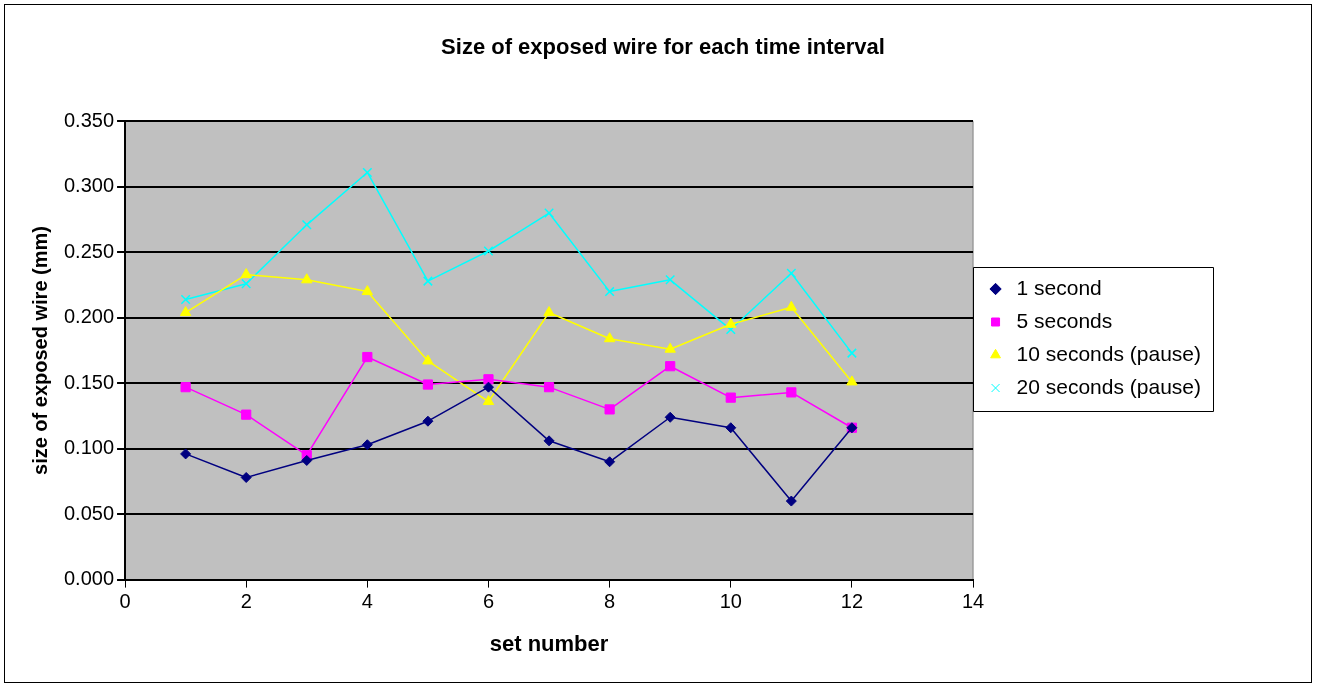  Describe the element at coordinates (125, 601) in the screenshot. I see `x-tick-label: 0` at that location.